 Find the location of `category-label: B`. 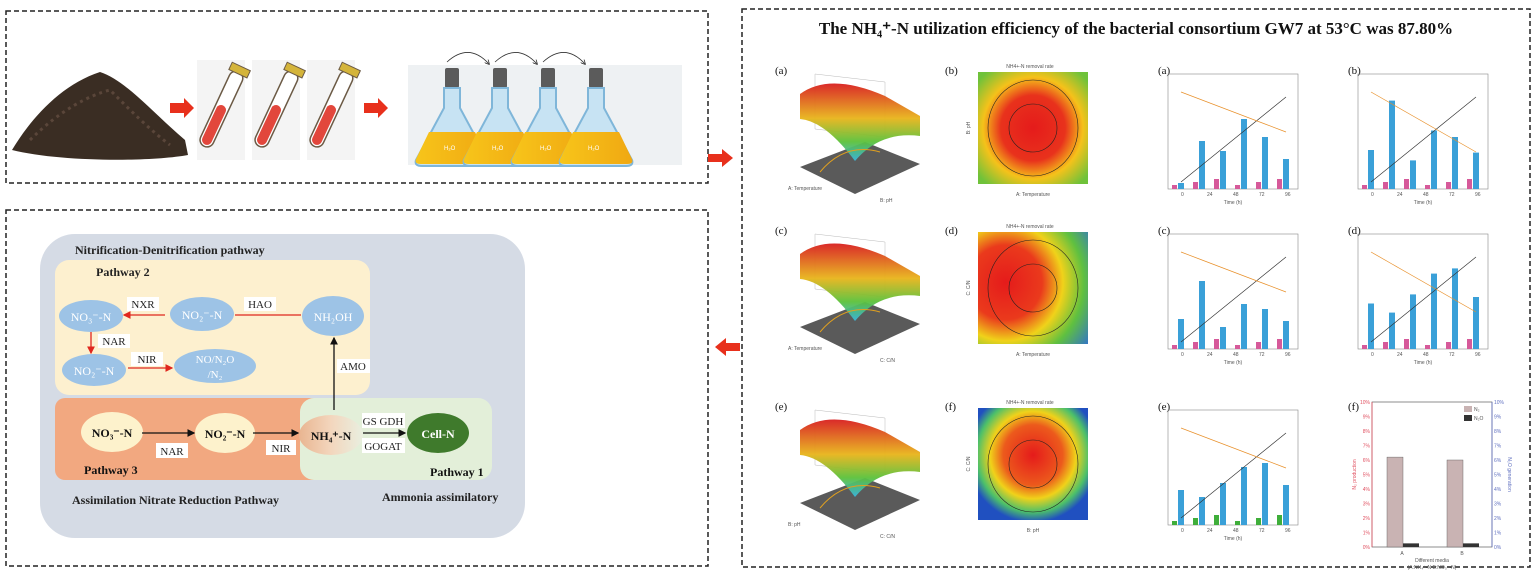

category-label: B is located at coordinates (1462, 554).